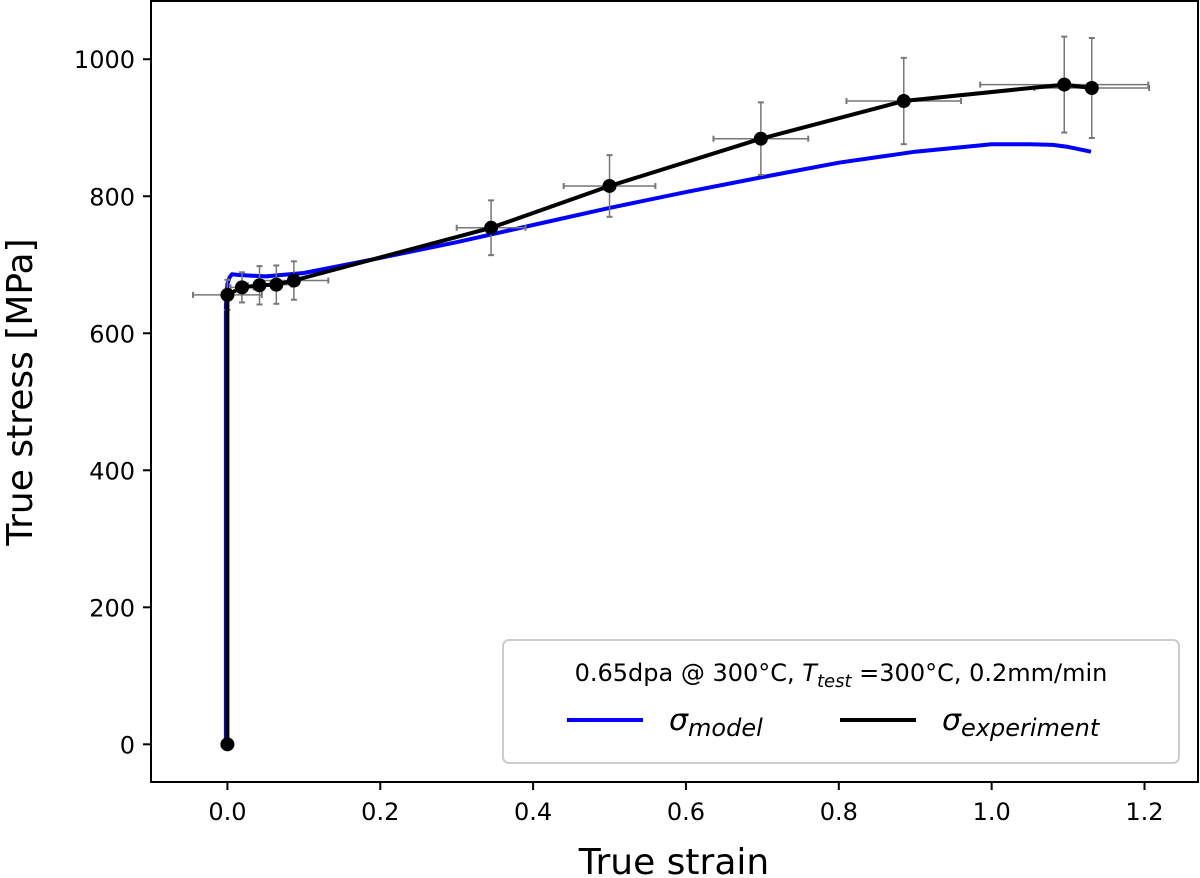  What do you see at coordinates (839, 812) in the screenshot?
I see `x-tick-label: 0.8` at bounding box center [839, 812].